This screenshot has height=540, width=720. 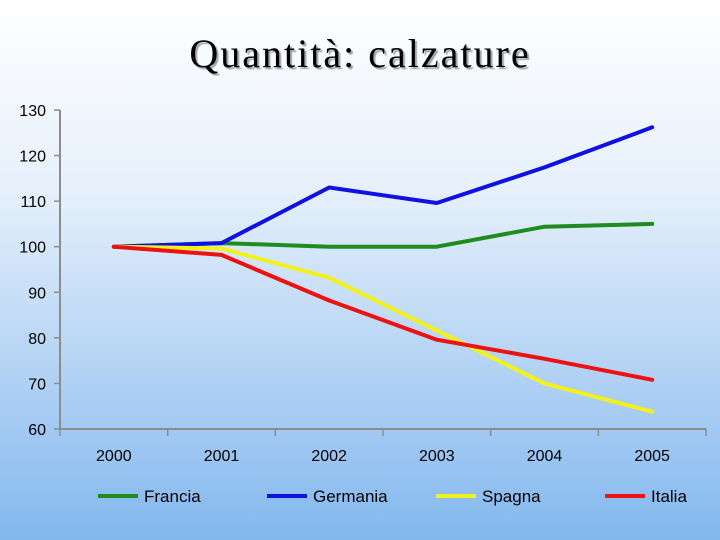 What do you see at coordinates (32, 248) in the screenshot?
I see `y-tick-label: 100` at bounding box center [32, 248].